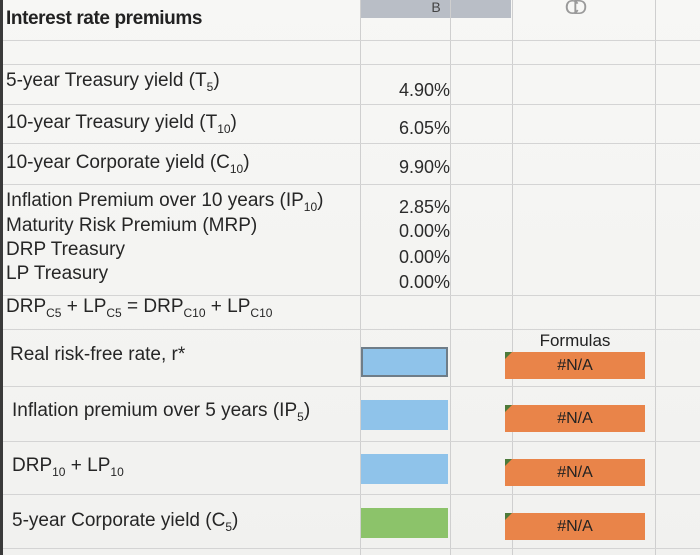 This screenshot has width=700, height=555. What do you see at coordinates (575, 472) in the screenshot?
I see `formula-drp10-lp10: #N/A` at bounding box center [575, 472].